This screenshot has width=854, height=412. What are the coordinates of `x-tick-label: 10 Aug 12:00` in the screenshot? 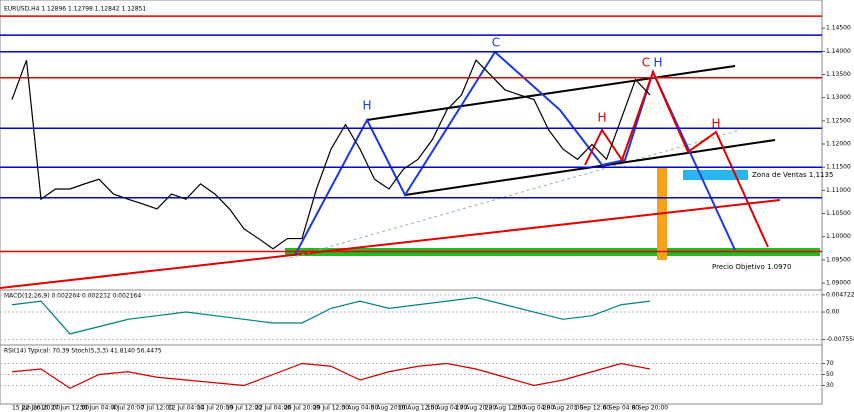 It's located at (418, 408).